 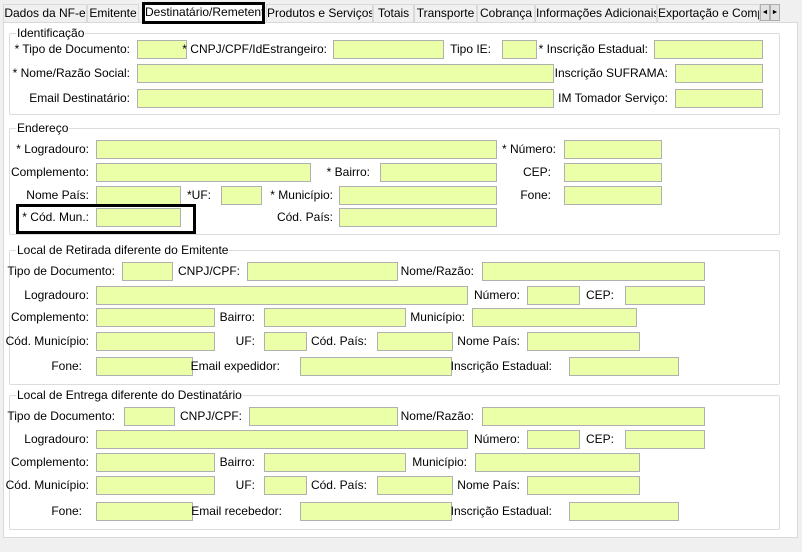 I want to click on im-tomador-servico-label: IM Tomador Serviço:, so click(x=613, y=98).